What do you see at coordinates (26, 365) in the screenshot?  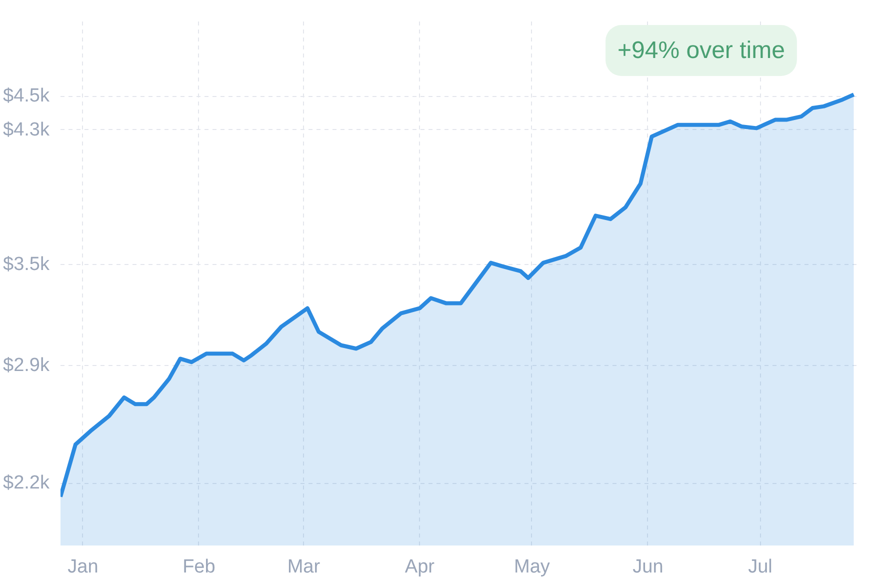 I see `y-tick-label: $2.9k` at bounding box center [26, 365].